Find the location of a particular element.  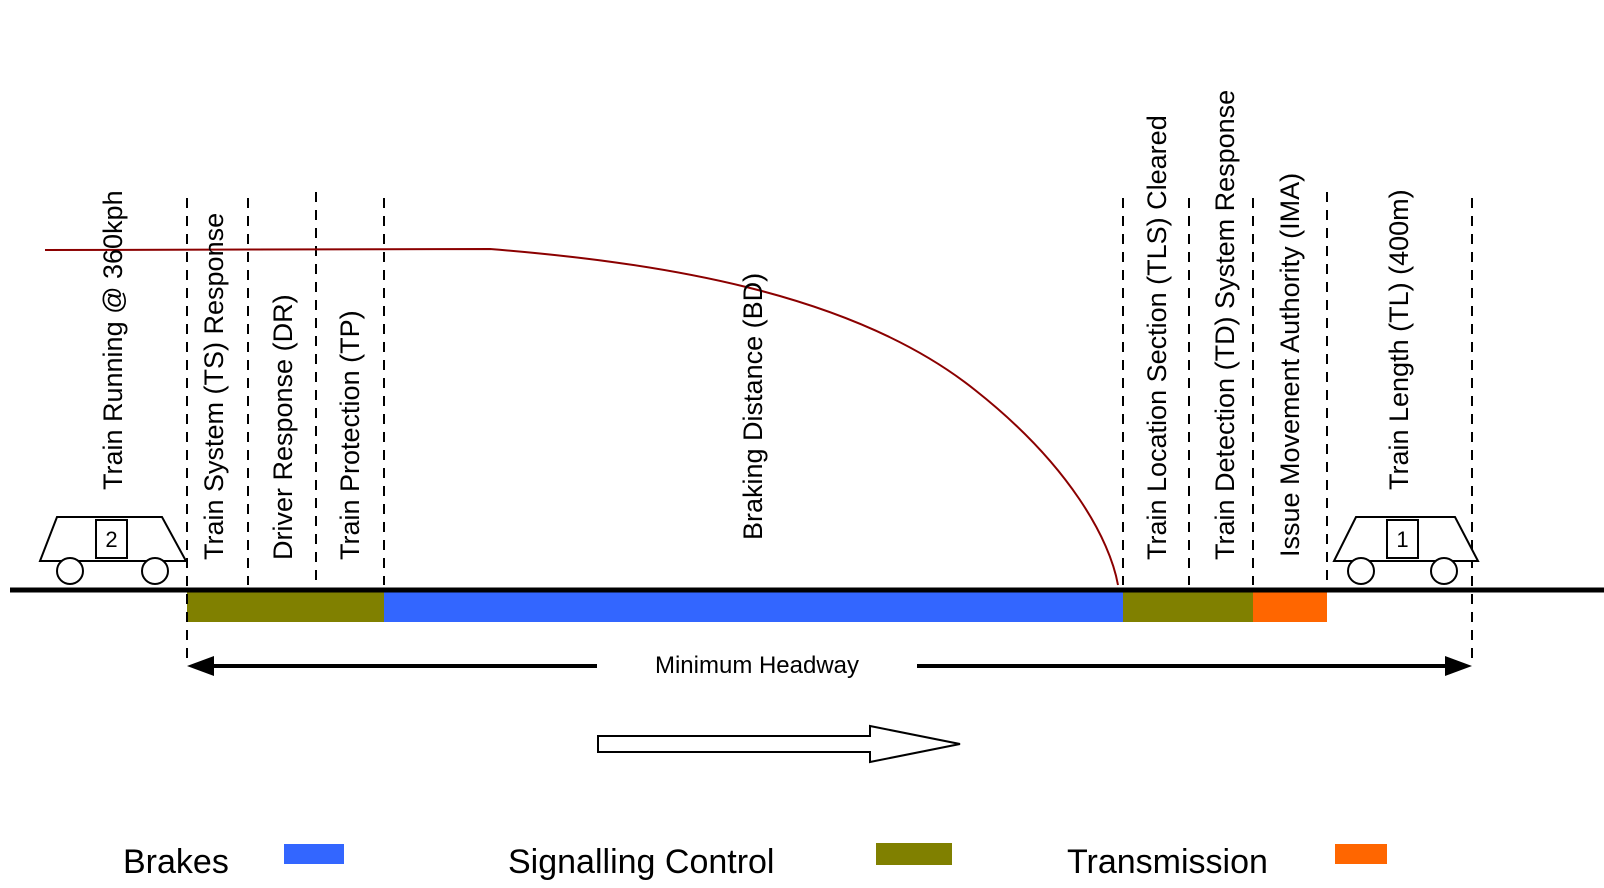

headway-arrowhead-left is located at coordinates (200, 666).